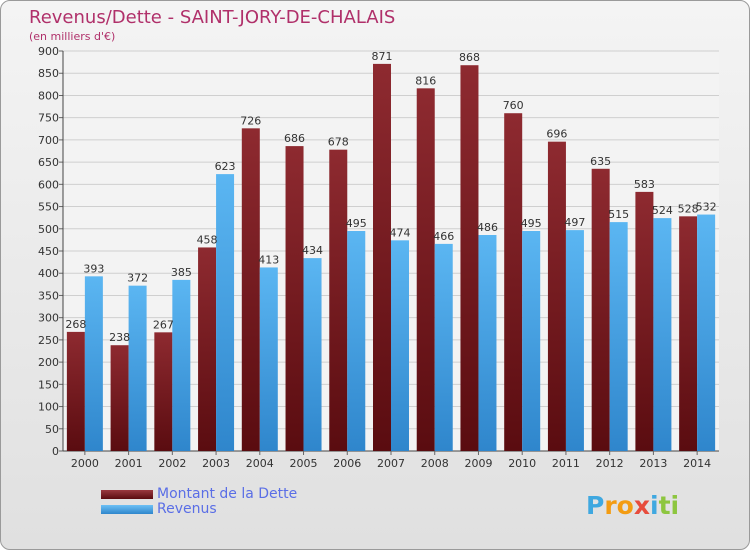 Image resolution: width=750 pixels, height=550 pixels. What do you see at coordinates (425, 80) in the screenshot?
I see `data-label-dette: 816` at bounding box center [425, 80].